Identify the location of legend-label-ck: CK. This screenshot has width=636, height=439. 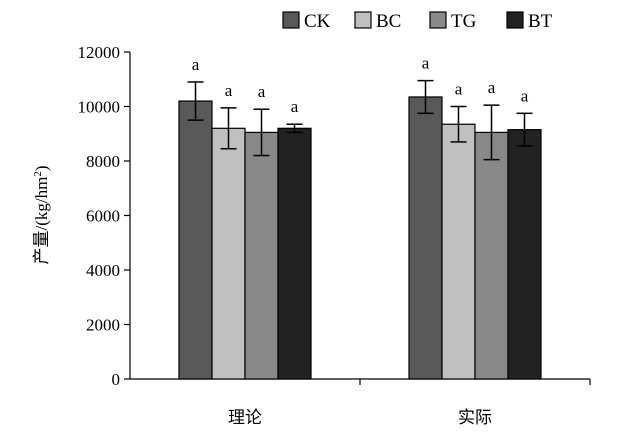
(317, 21).